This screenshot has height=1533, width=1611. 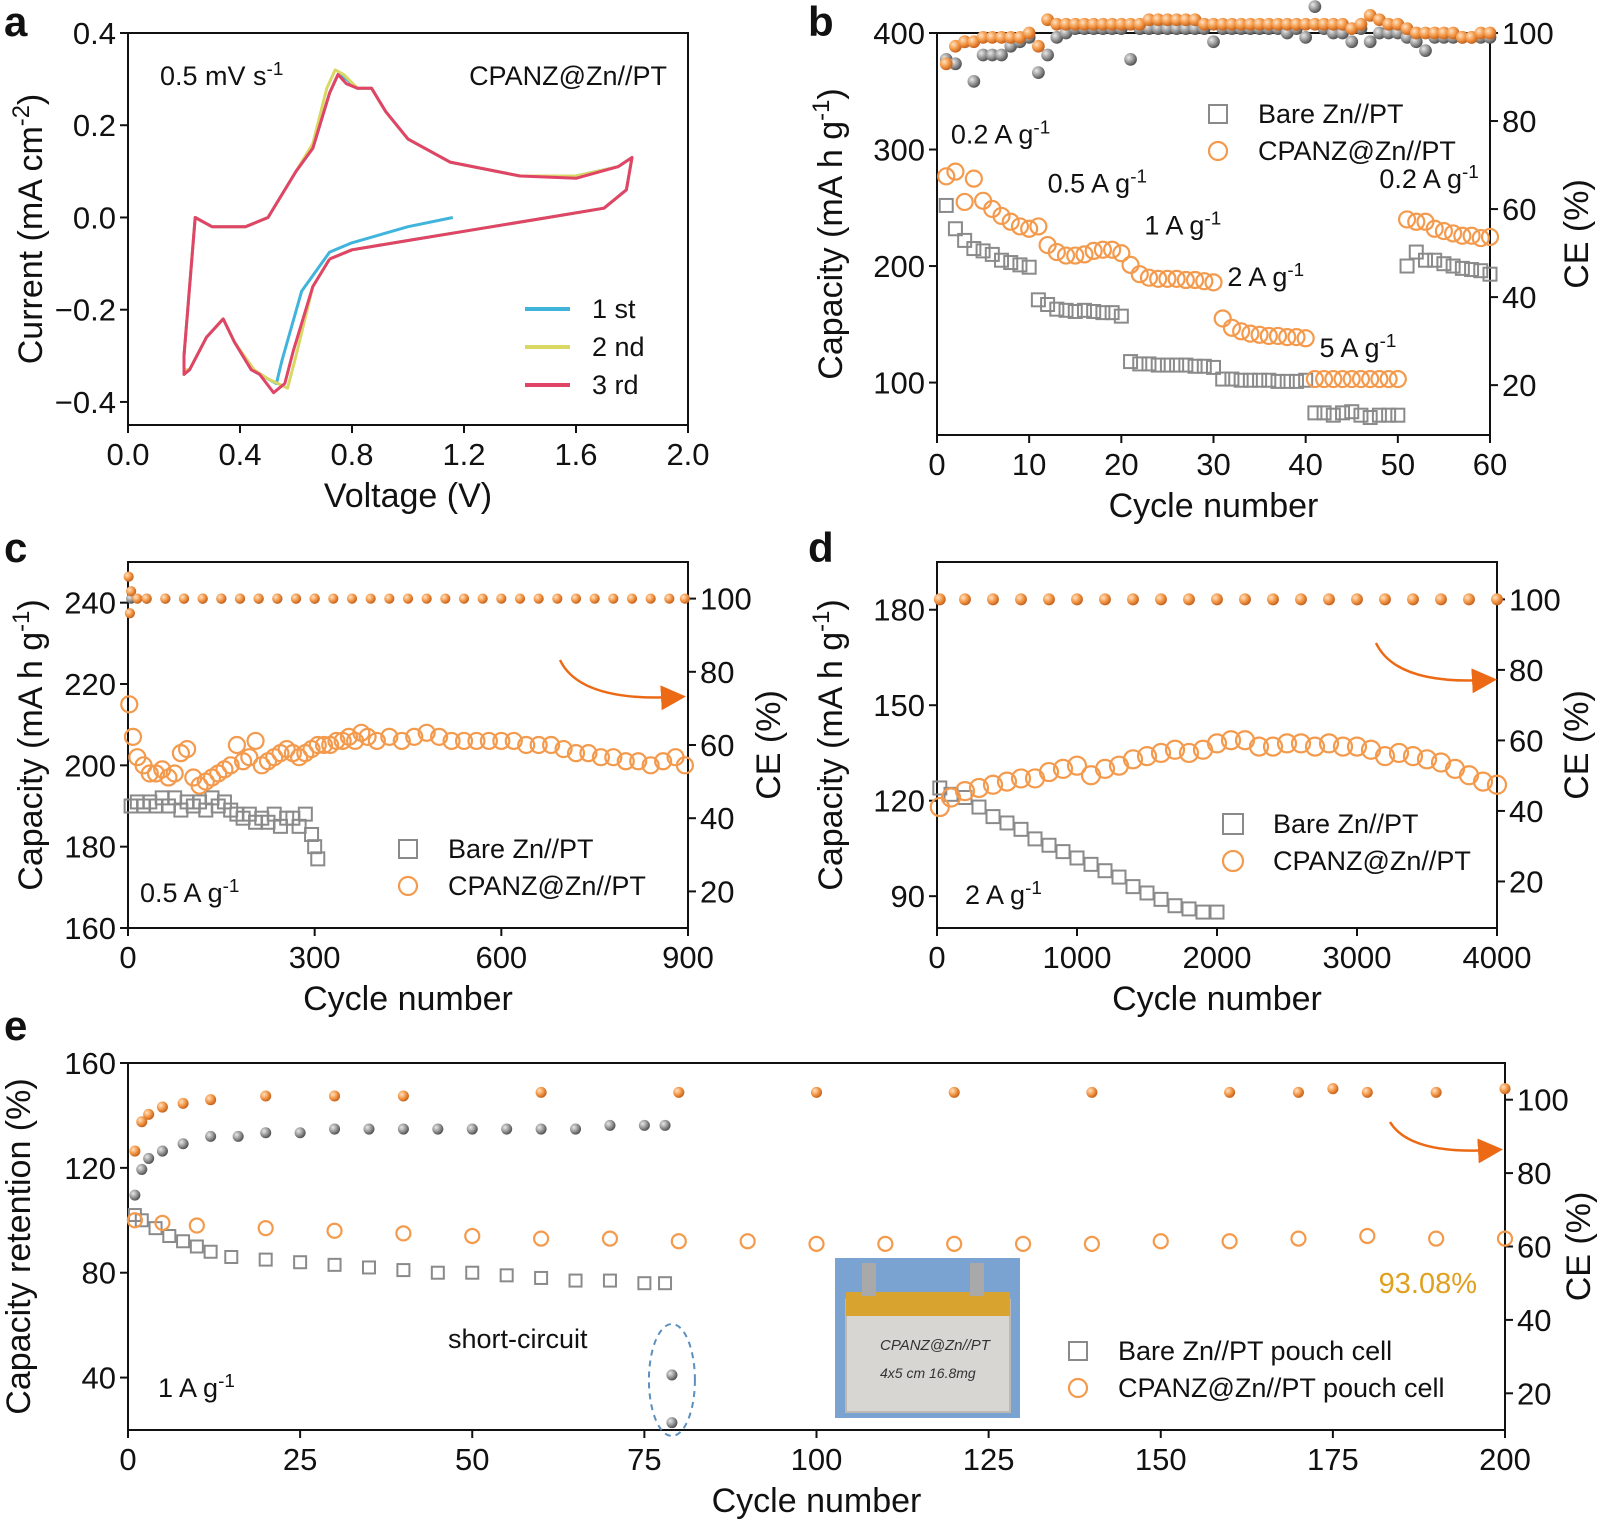 What do you see at coordinates (1445, 1142) in the screenshot?
I see `ce-axis-arrow` at bounding box center [1445, 1142].